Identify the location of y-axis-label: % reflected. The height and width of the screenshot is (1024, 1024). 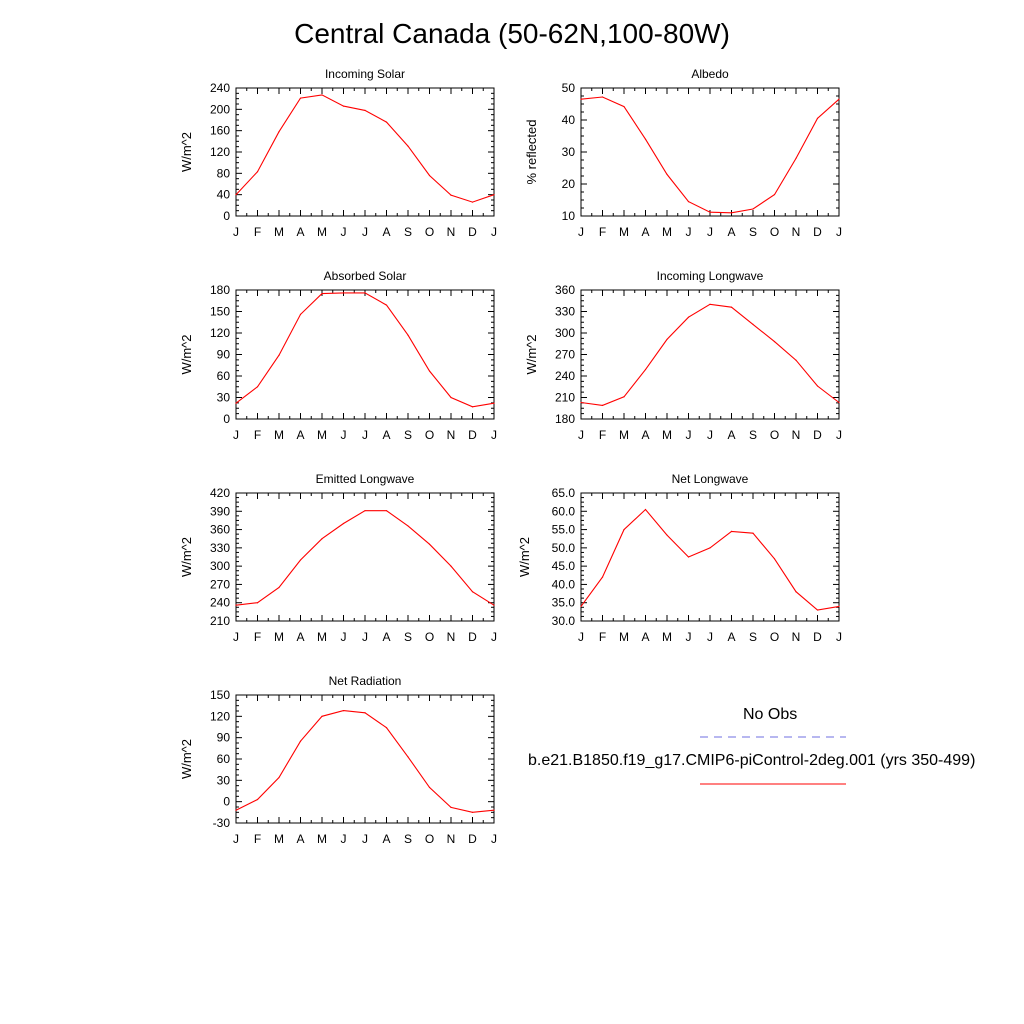
(531, 151).